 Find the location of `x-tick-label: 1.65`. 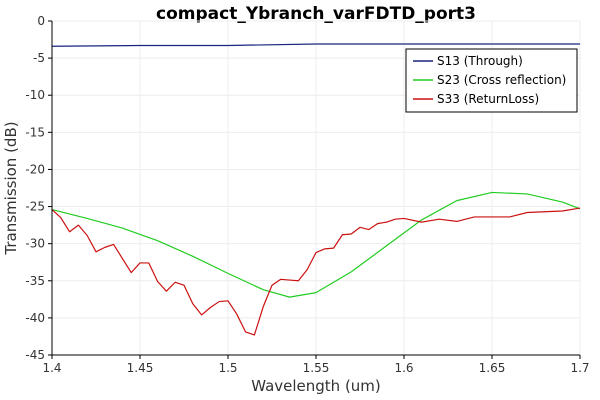

x-tick-label: 1.65 is located at coordinates (492, 368).